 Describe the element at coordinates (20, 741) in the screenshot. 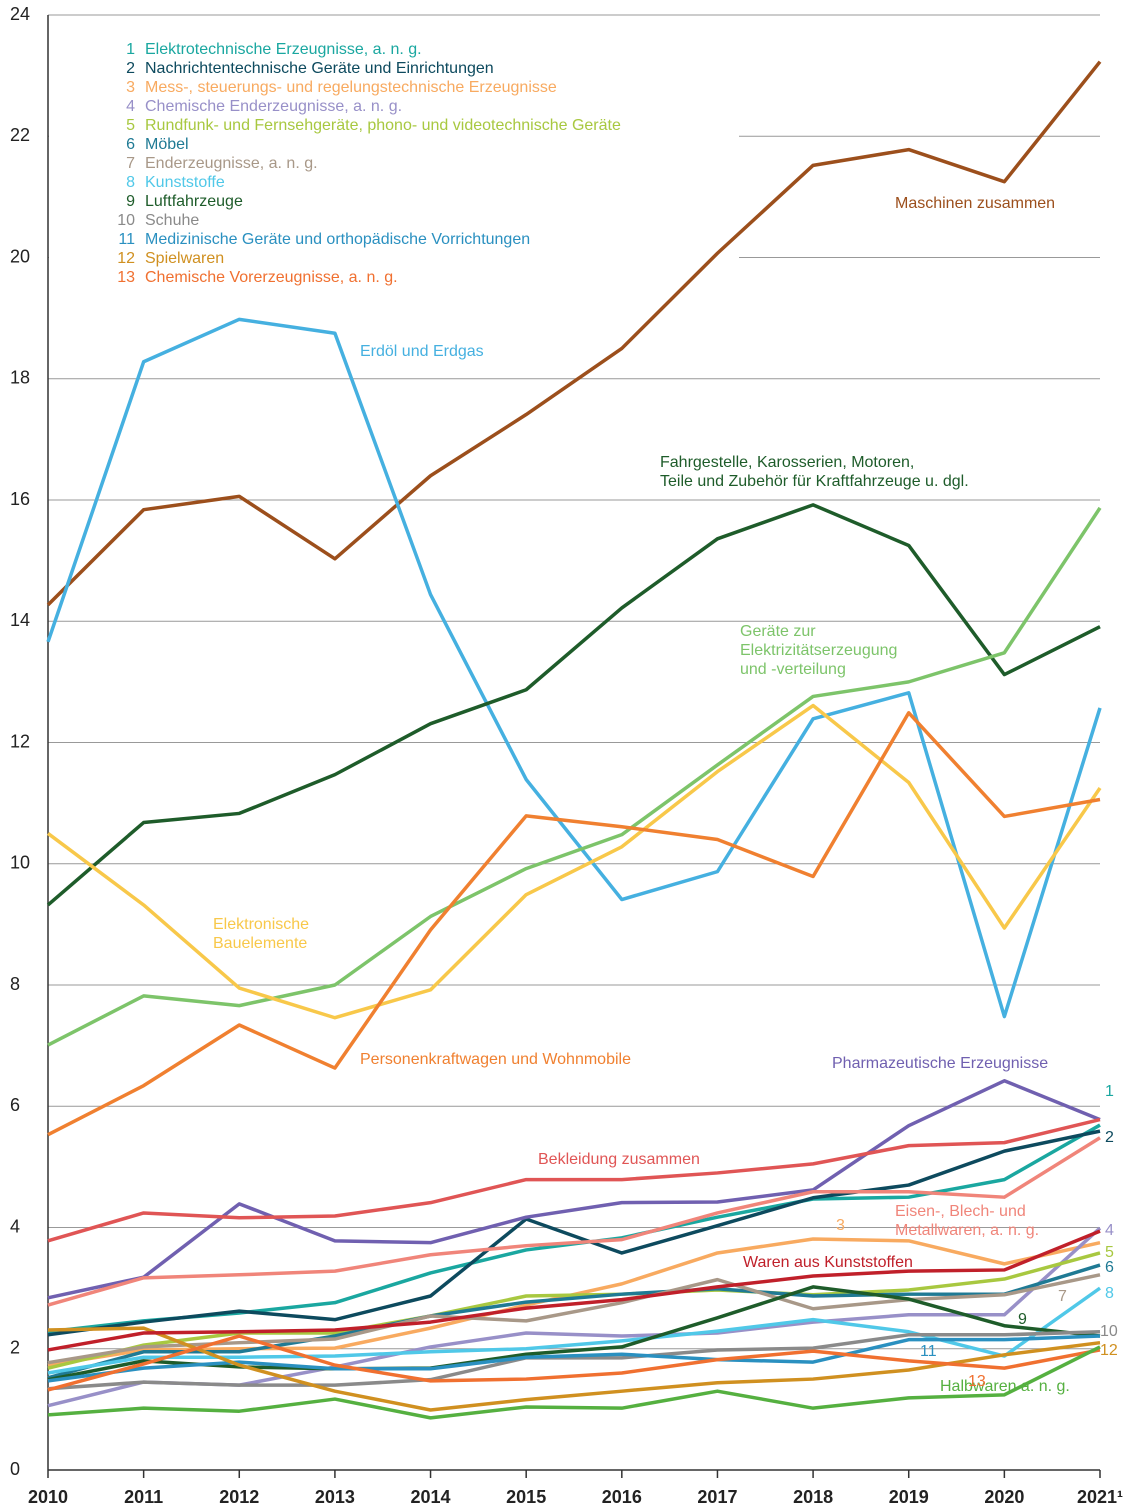

I see `y-tick-label: 12` at that location.